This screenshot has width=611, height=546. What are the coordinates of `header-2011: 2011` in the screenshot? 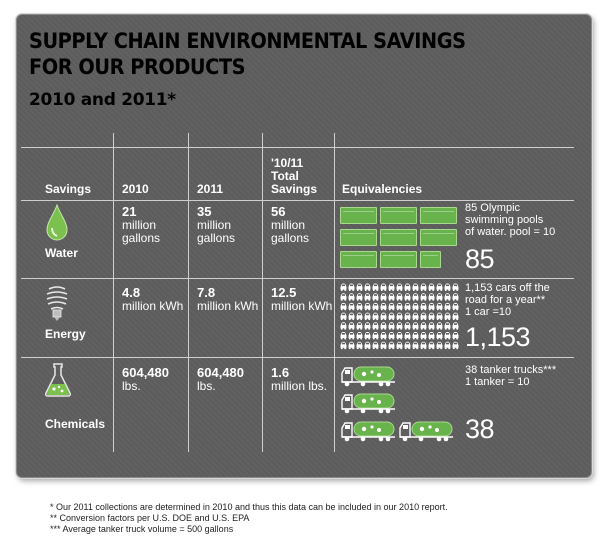 It's located at (210, 189).